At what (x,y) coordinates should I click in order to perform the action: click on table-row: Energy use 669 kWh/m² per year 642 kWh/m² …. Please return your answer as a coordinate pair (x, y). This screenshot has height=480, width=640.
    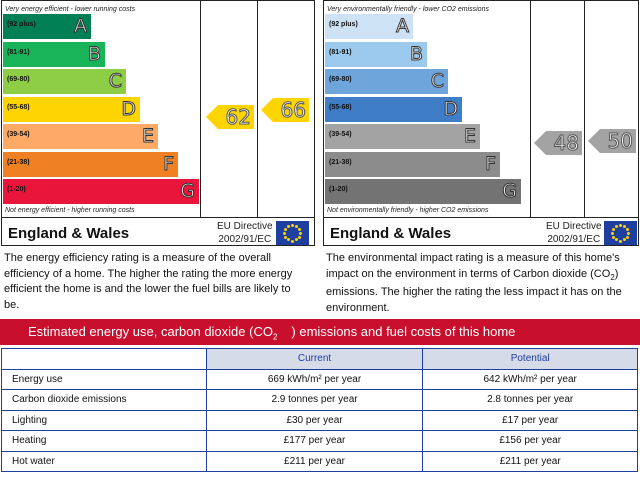
    Looking at the image, I should click on (319, 379).